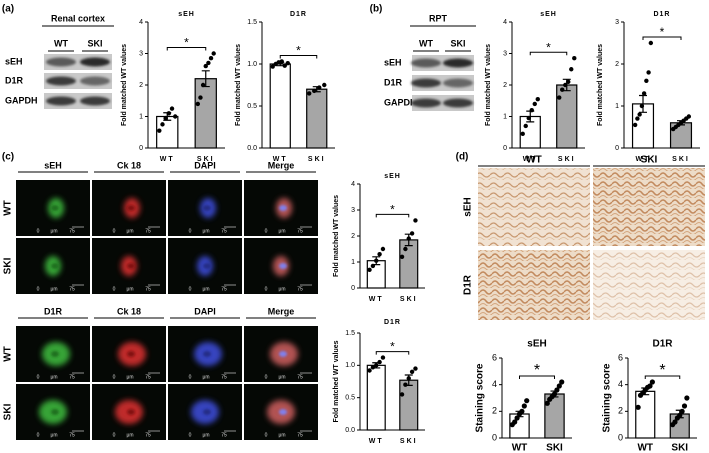 The image size is (709, 453). What do you see at coordinates (252, 148) in the screenshot?
I see `y-tick-label: 0.0` at bounding box center [252, 148].